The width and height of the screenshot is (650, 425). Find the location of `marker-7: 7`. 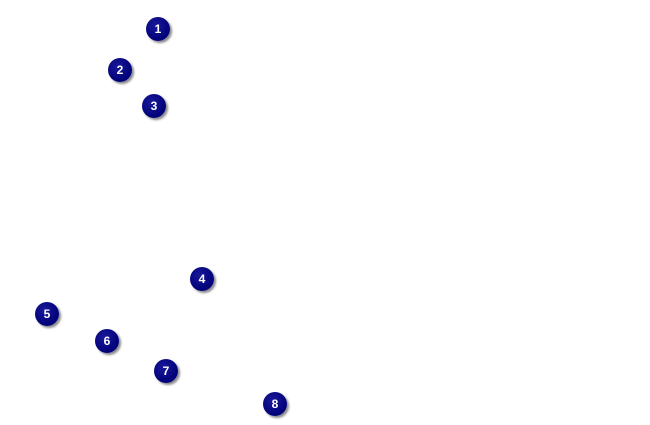

marker-7: 7 is located at coordinates (166, 371).